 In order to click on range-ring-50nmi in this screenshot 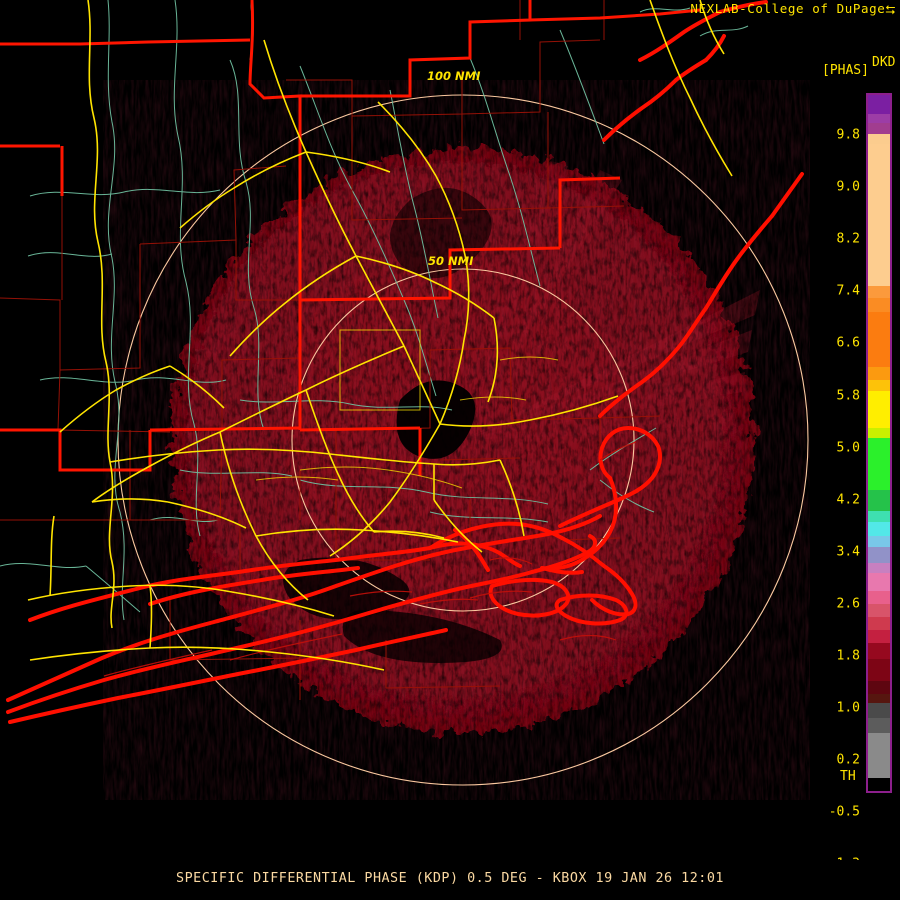, I will do `click(463, 440)`.